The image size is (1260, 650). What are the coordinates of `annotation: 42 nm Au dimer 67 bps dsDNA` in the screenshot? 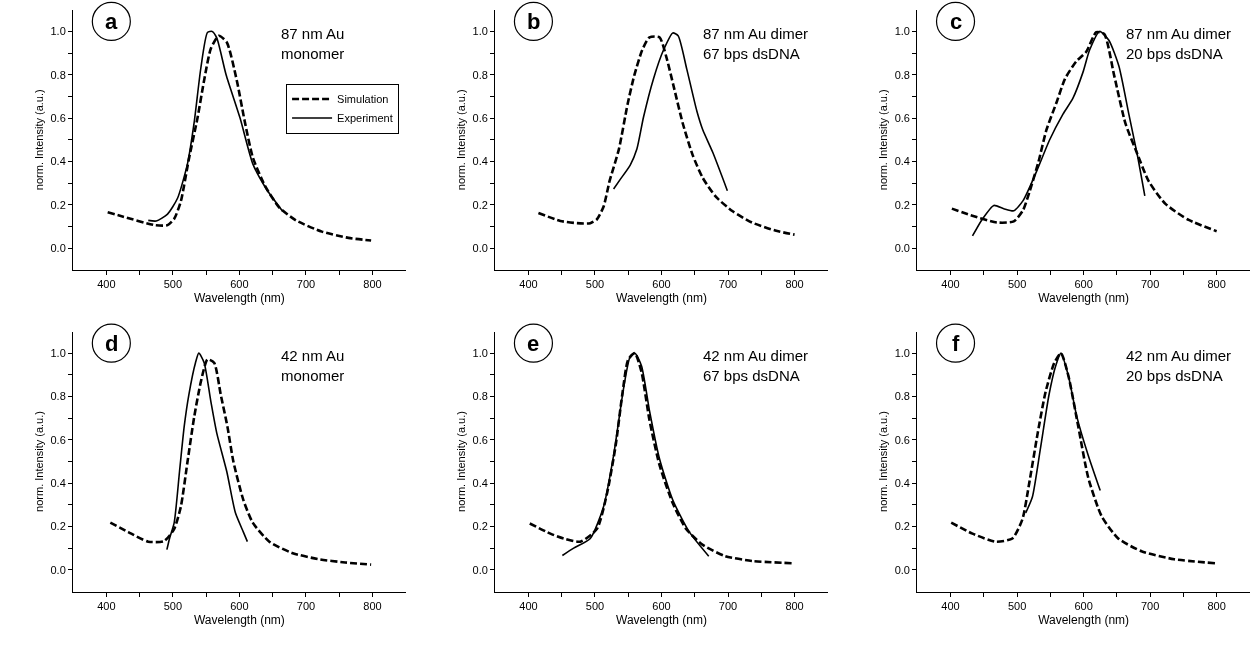 It's located at (756, 365).